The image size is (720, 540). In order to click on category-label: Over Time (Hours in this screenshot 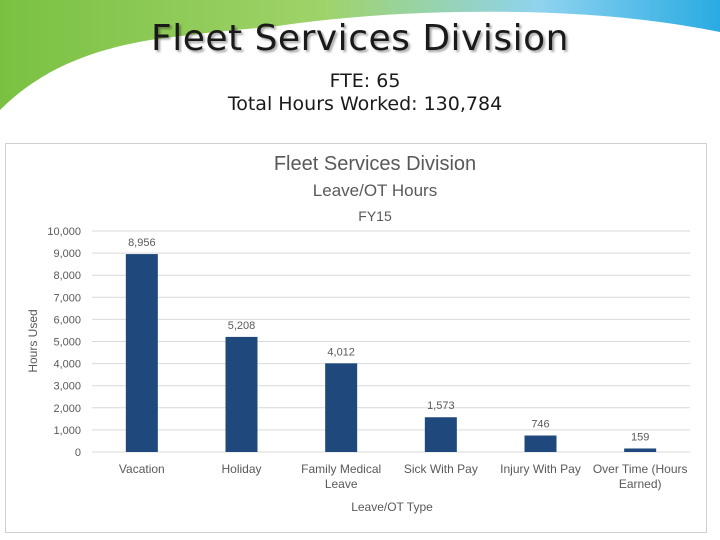, I will do `click(640, 469)`.